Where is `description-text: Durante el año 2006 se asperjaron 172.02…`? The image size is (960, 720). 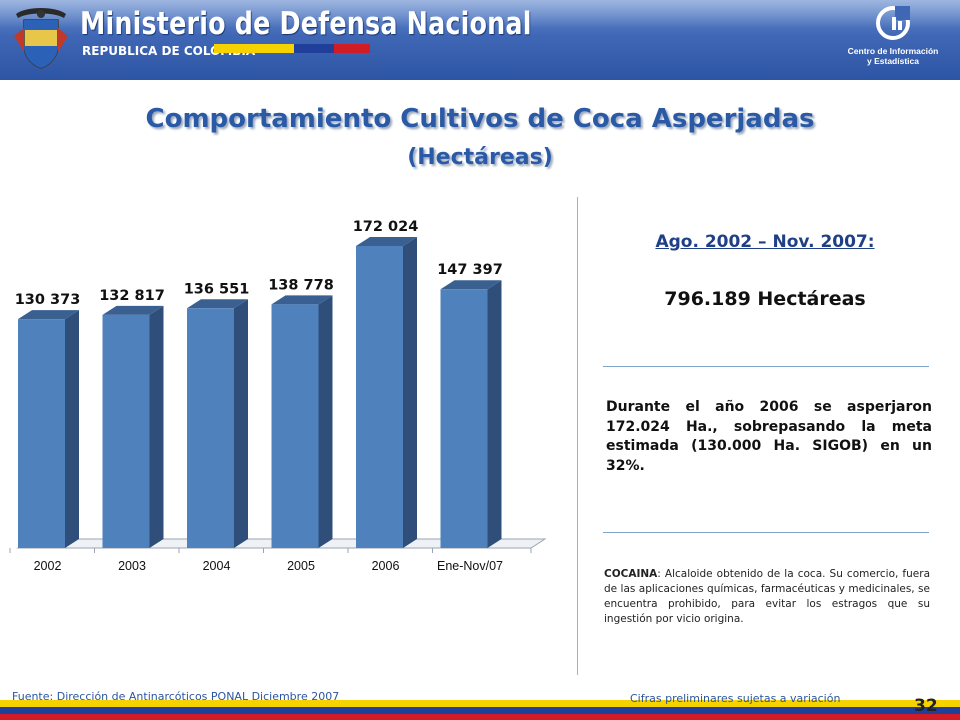 description-text: Durante el año 2006 se asperjaron 172.02… is located at coordinates (769, 436).